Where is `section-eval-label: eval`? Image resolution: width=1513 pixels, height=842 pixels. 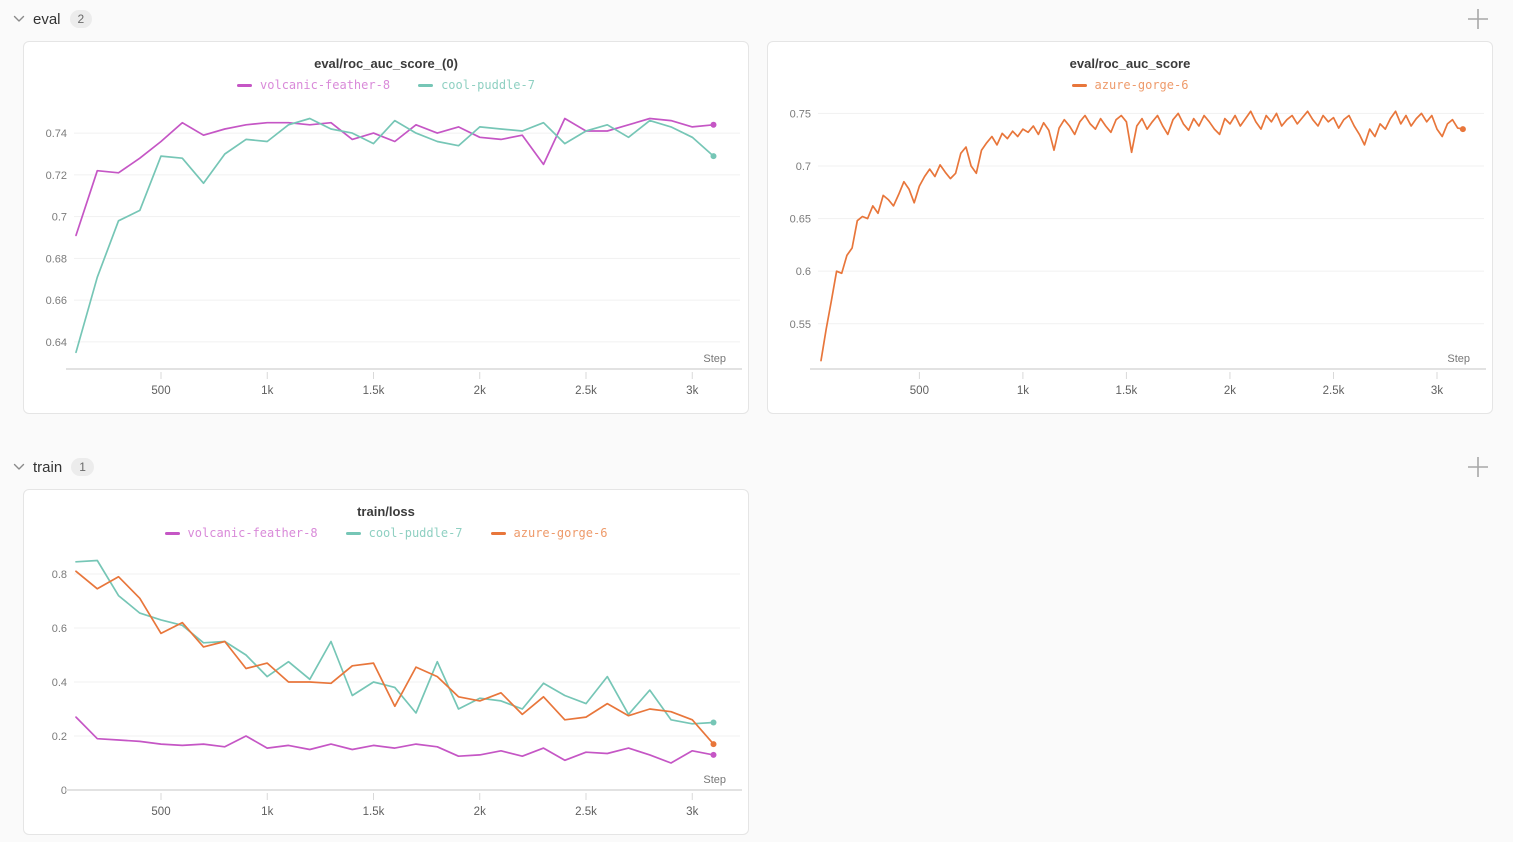
section-eval-label: eval is located at coordinates (47, 19).